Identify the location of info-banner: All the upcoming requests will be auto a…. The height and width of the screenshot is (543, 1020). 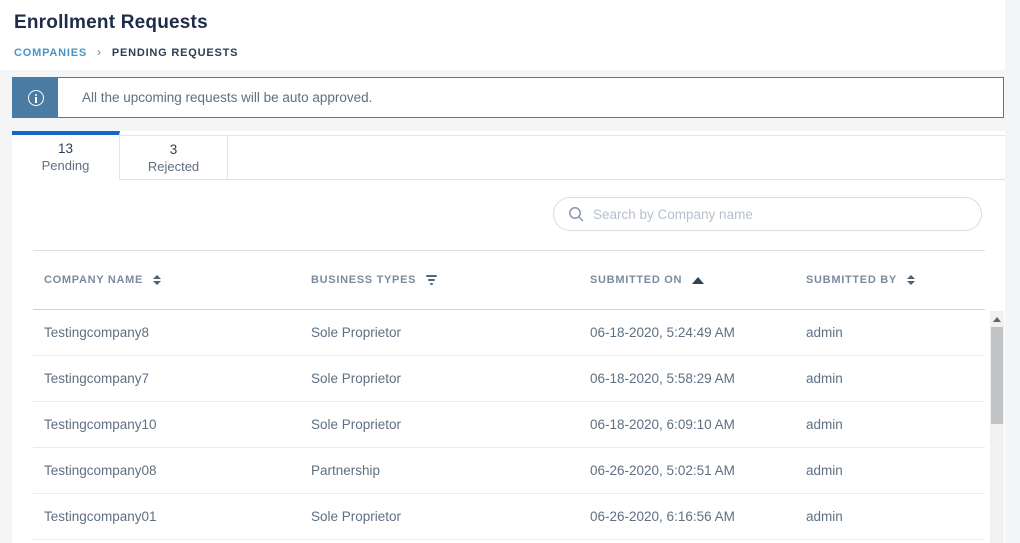
(508, 97).